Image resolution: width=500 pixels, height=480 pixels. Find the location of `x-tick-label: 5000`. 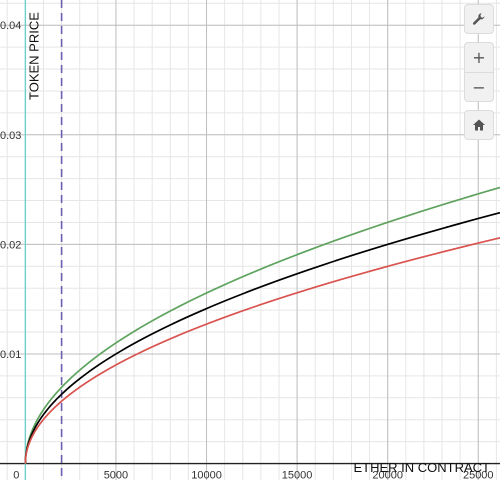

x-tick-label: 5000 is located at coordinates (116, 475).